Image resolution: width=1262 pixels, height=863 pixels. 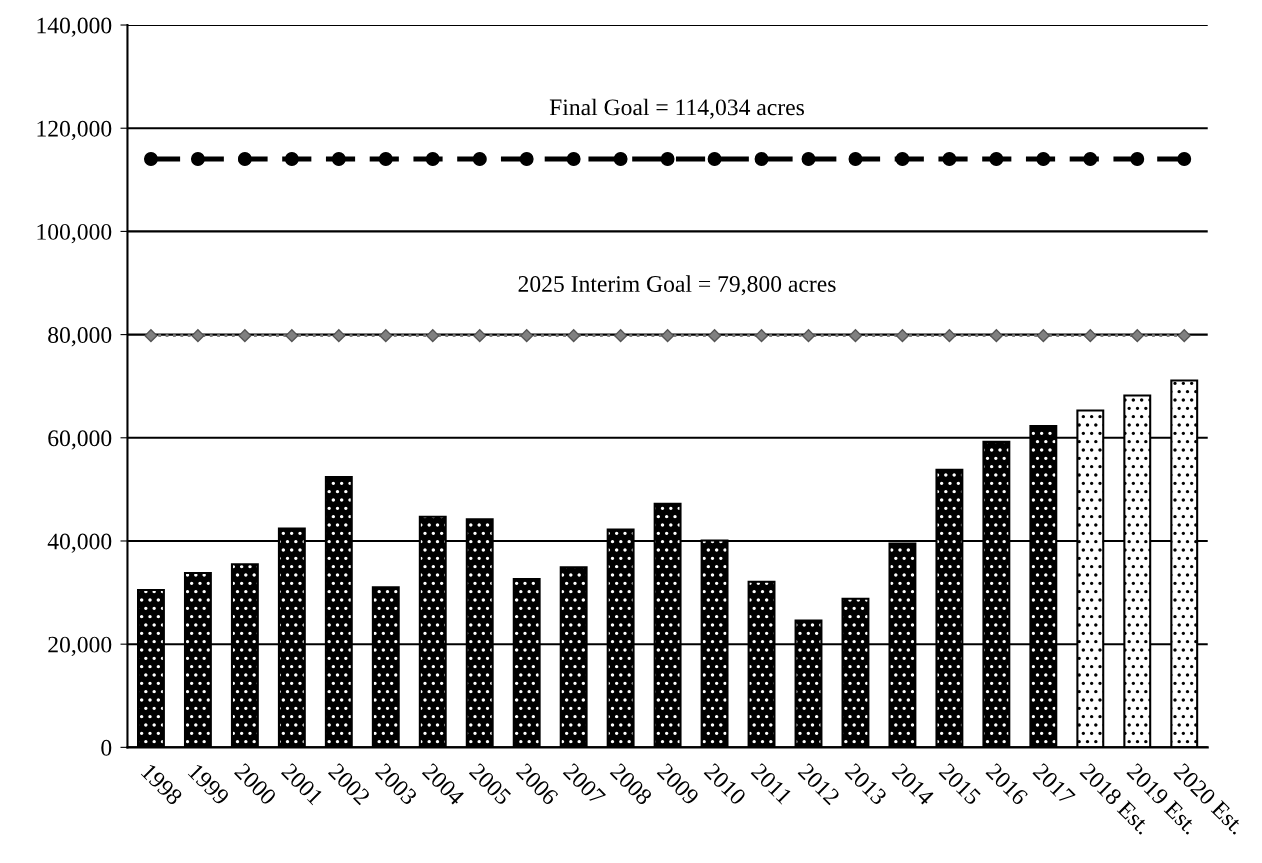 I want to click on x-tick-label: 1998, so click(x=162, y=784).